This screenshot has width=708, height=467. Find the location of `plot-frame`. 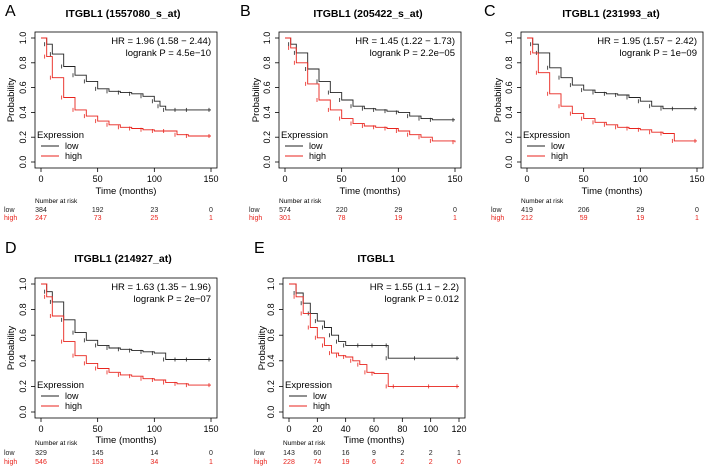

plot-frame is located at coordinates (370, 100).